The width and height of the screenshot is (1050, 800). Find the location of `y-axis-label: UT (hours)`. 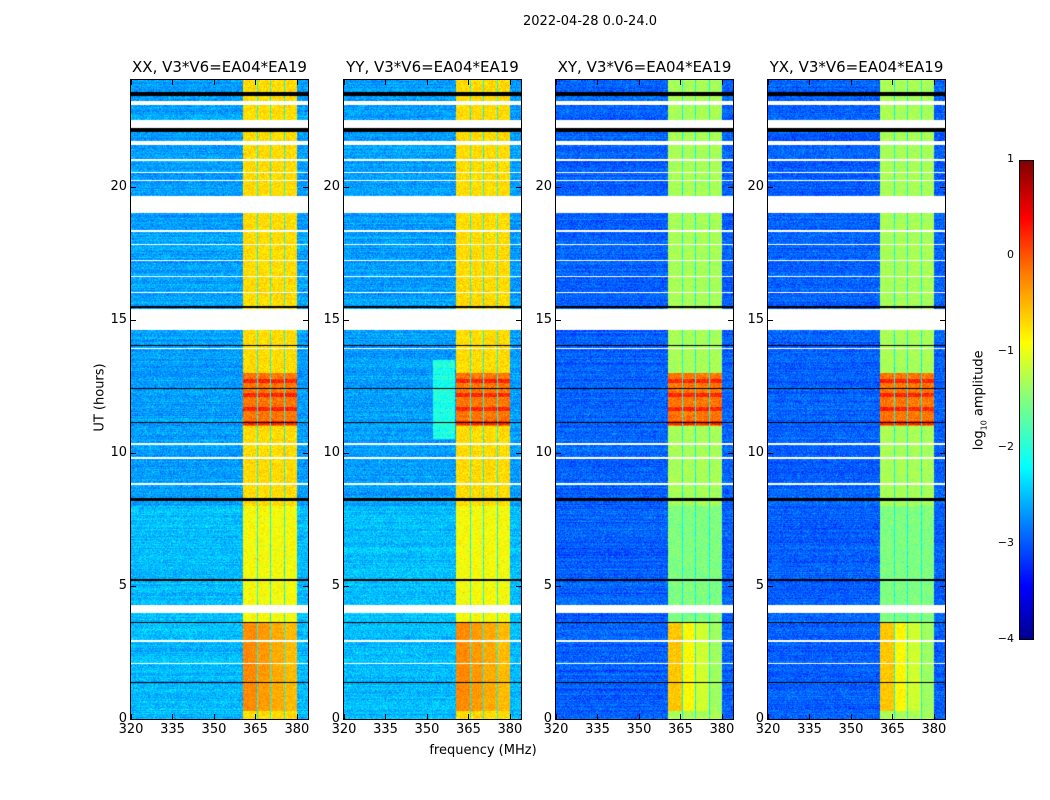

y-axis-label: UT (hours) is located at coordinates (100, 397).